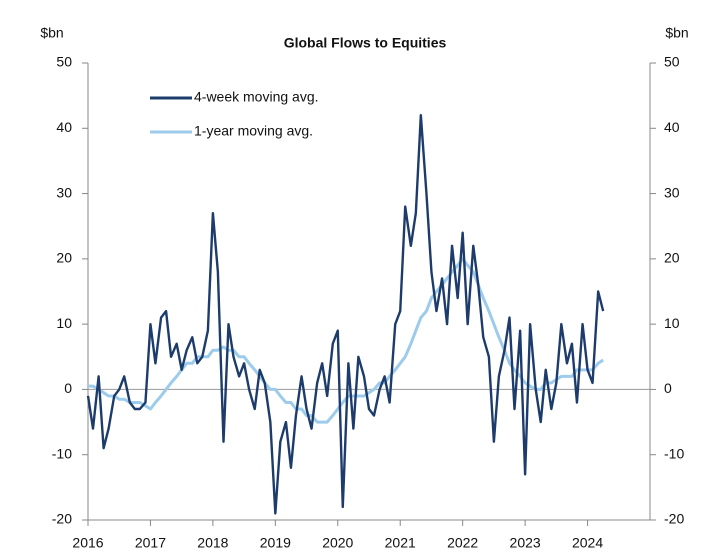 The width and height of the screenshot is (705, 557). What do you see at coordinates (365, 43) in the screenshot?
I see `chart-title: Global Flows to Equities` at bounding box center [365, 43].